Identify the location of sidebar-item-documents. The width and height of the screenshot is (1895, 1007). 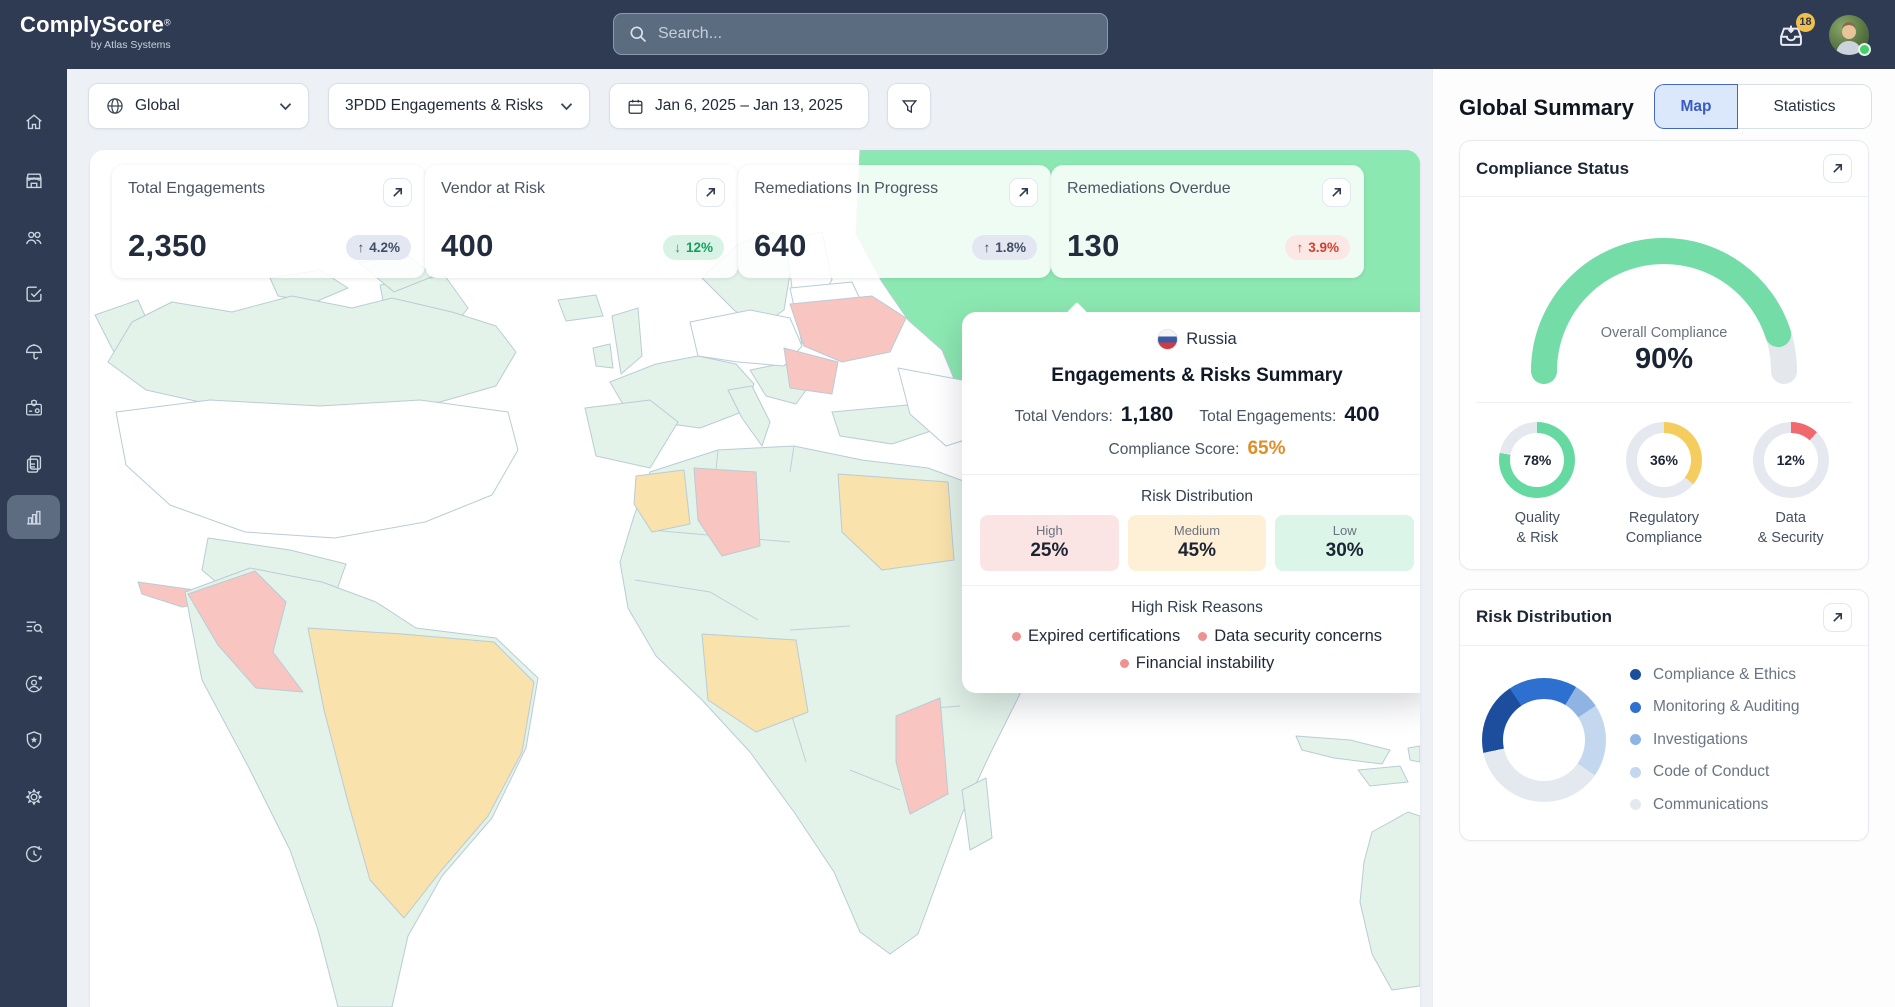
(33, 464).